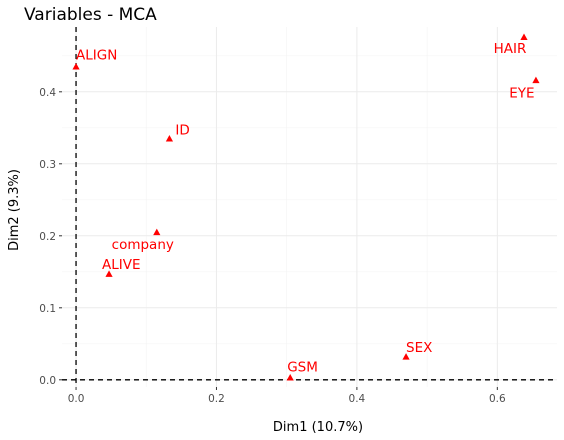  Describe the element at coordinates (318, 427) in the screenshot. I see `x-axis-title: Dim1 (10.7%)` at that location.